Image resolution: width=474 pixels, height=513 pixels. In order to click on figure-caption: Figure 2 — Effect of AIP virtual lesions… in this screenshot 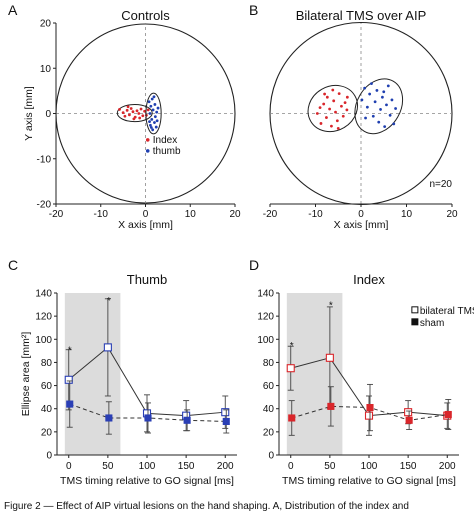, I will do `click(206, 506)`.